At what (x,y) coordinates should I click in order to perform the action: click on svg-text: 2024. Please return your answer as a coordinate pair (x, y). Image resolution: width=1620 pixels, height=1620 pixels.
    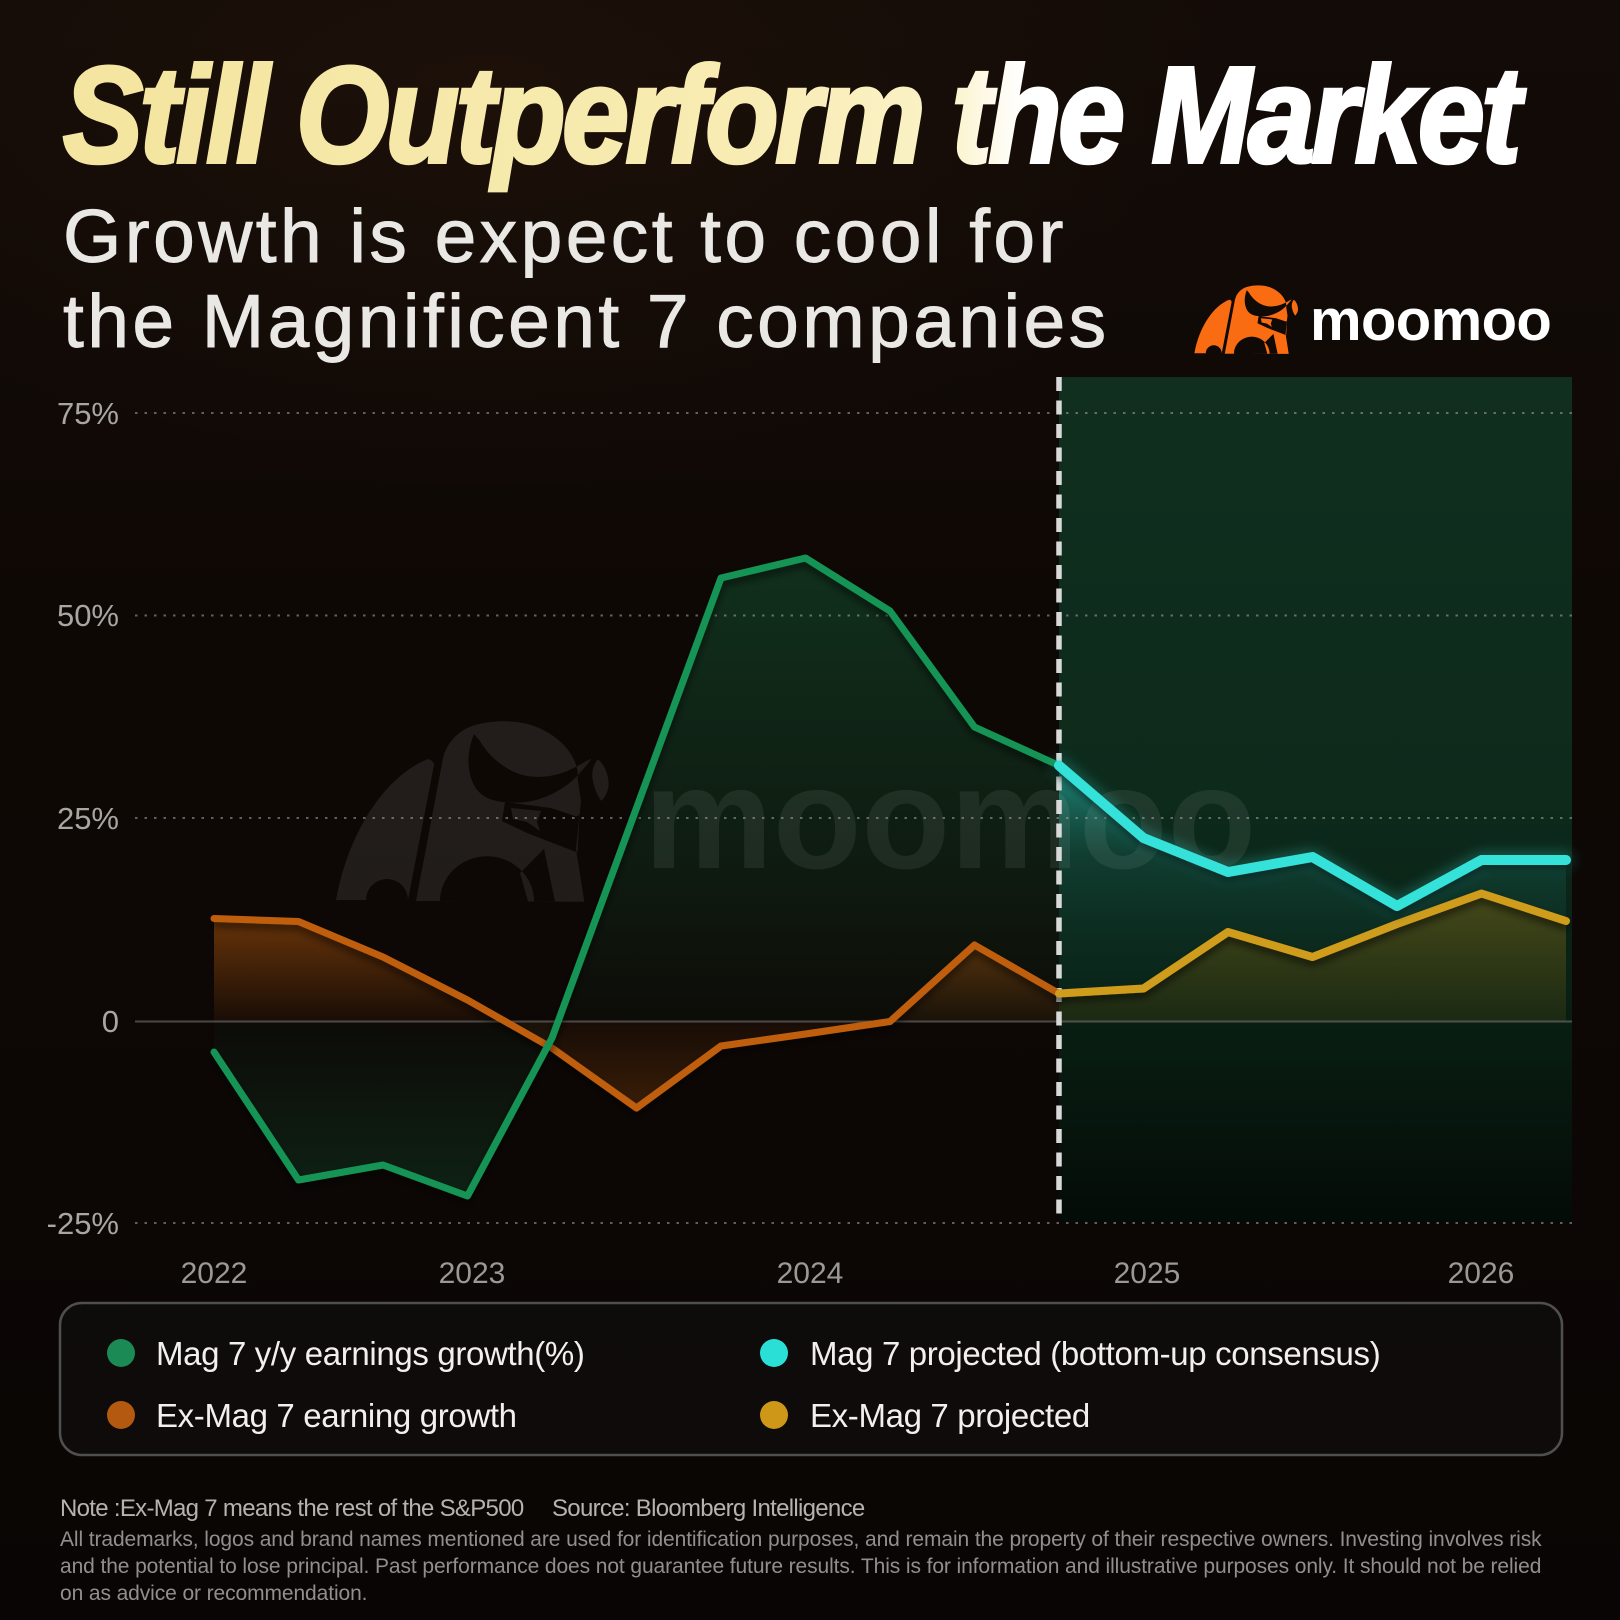
    Looking at the image, I should click on (810, 1273).